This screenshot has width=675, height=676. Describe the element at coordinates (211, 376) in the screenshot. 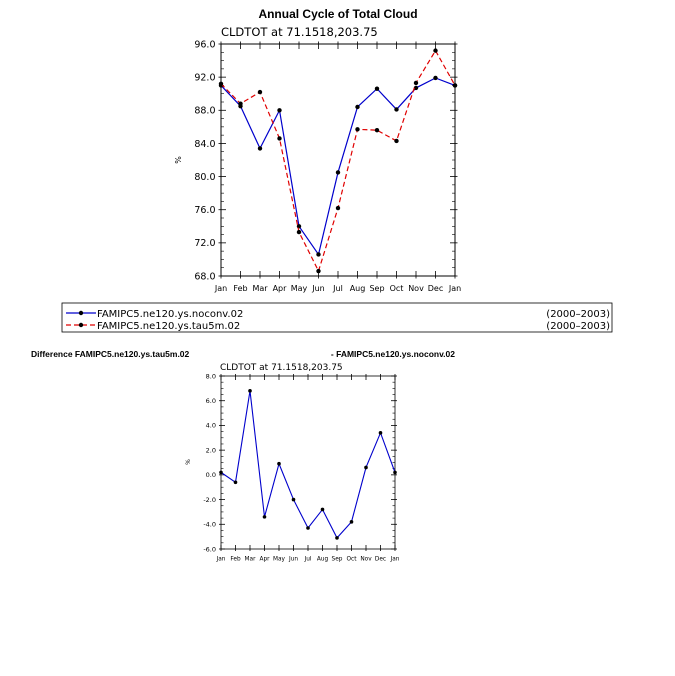

I see `chart2-ytick-label: 8.0` at that location.